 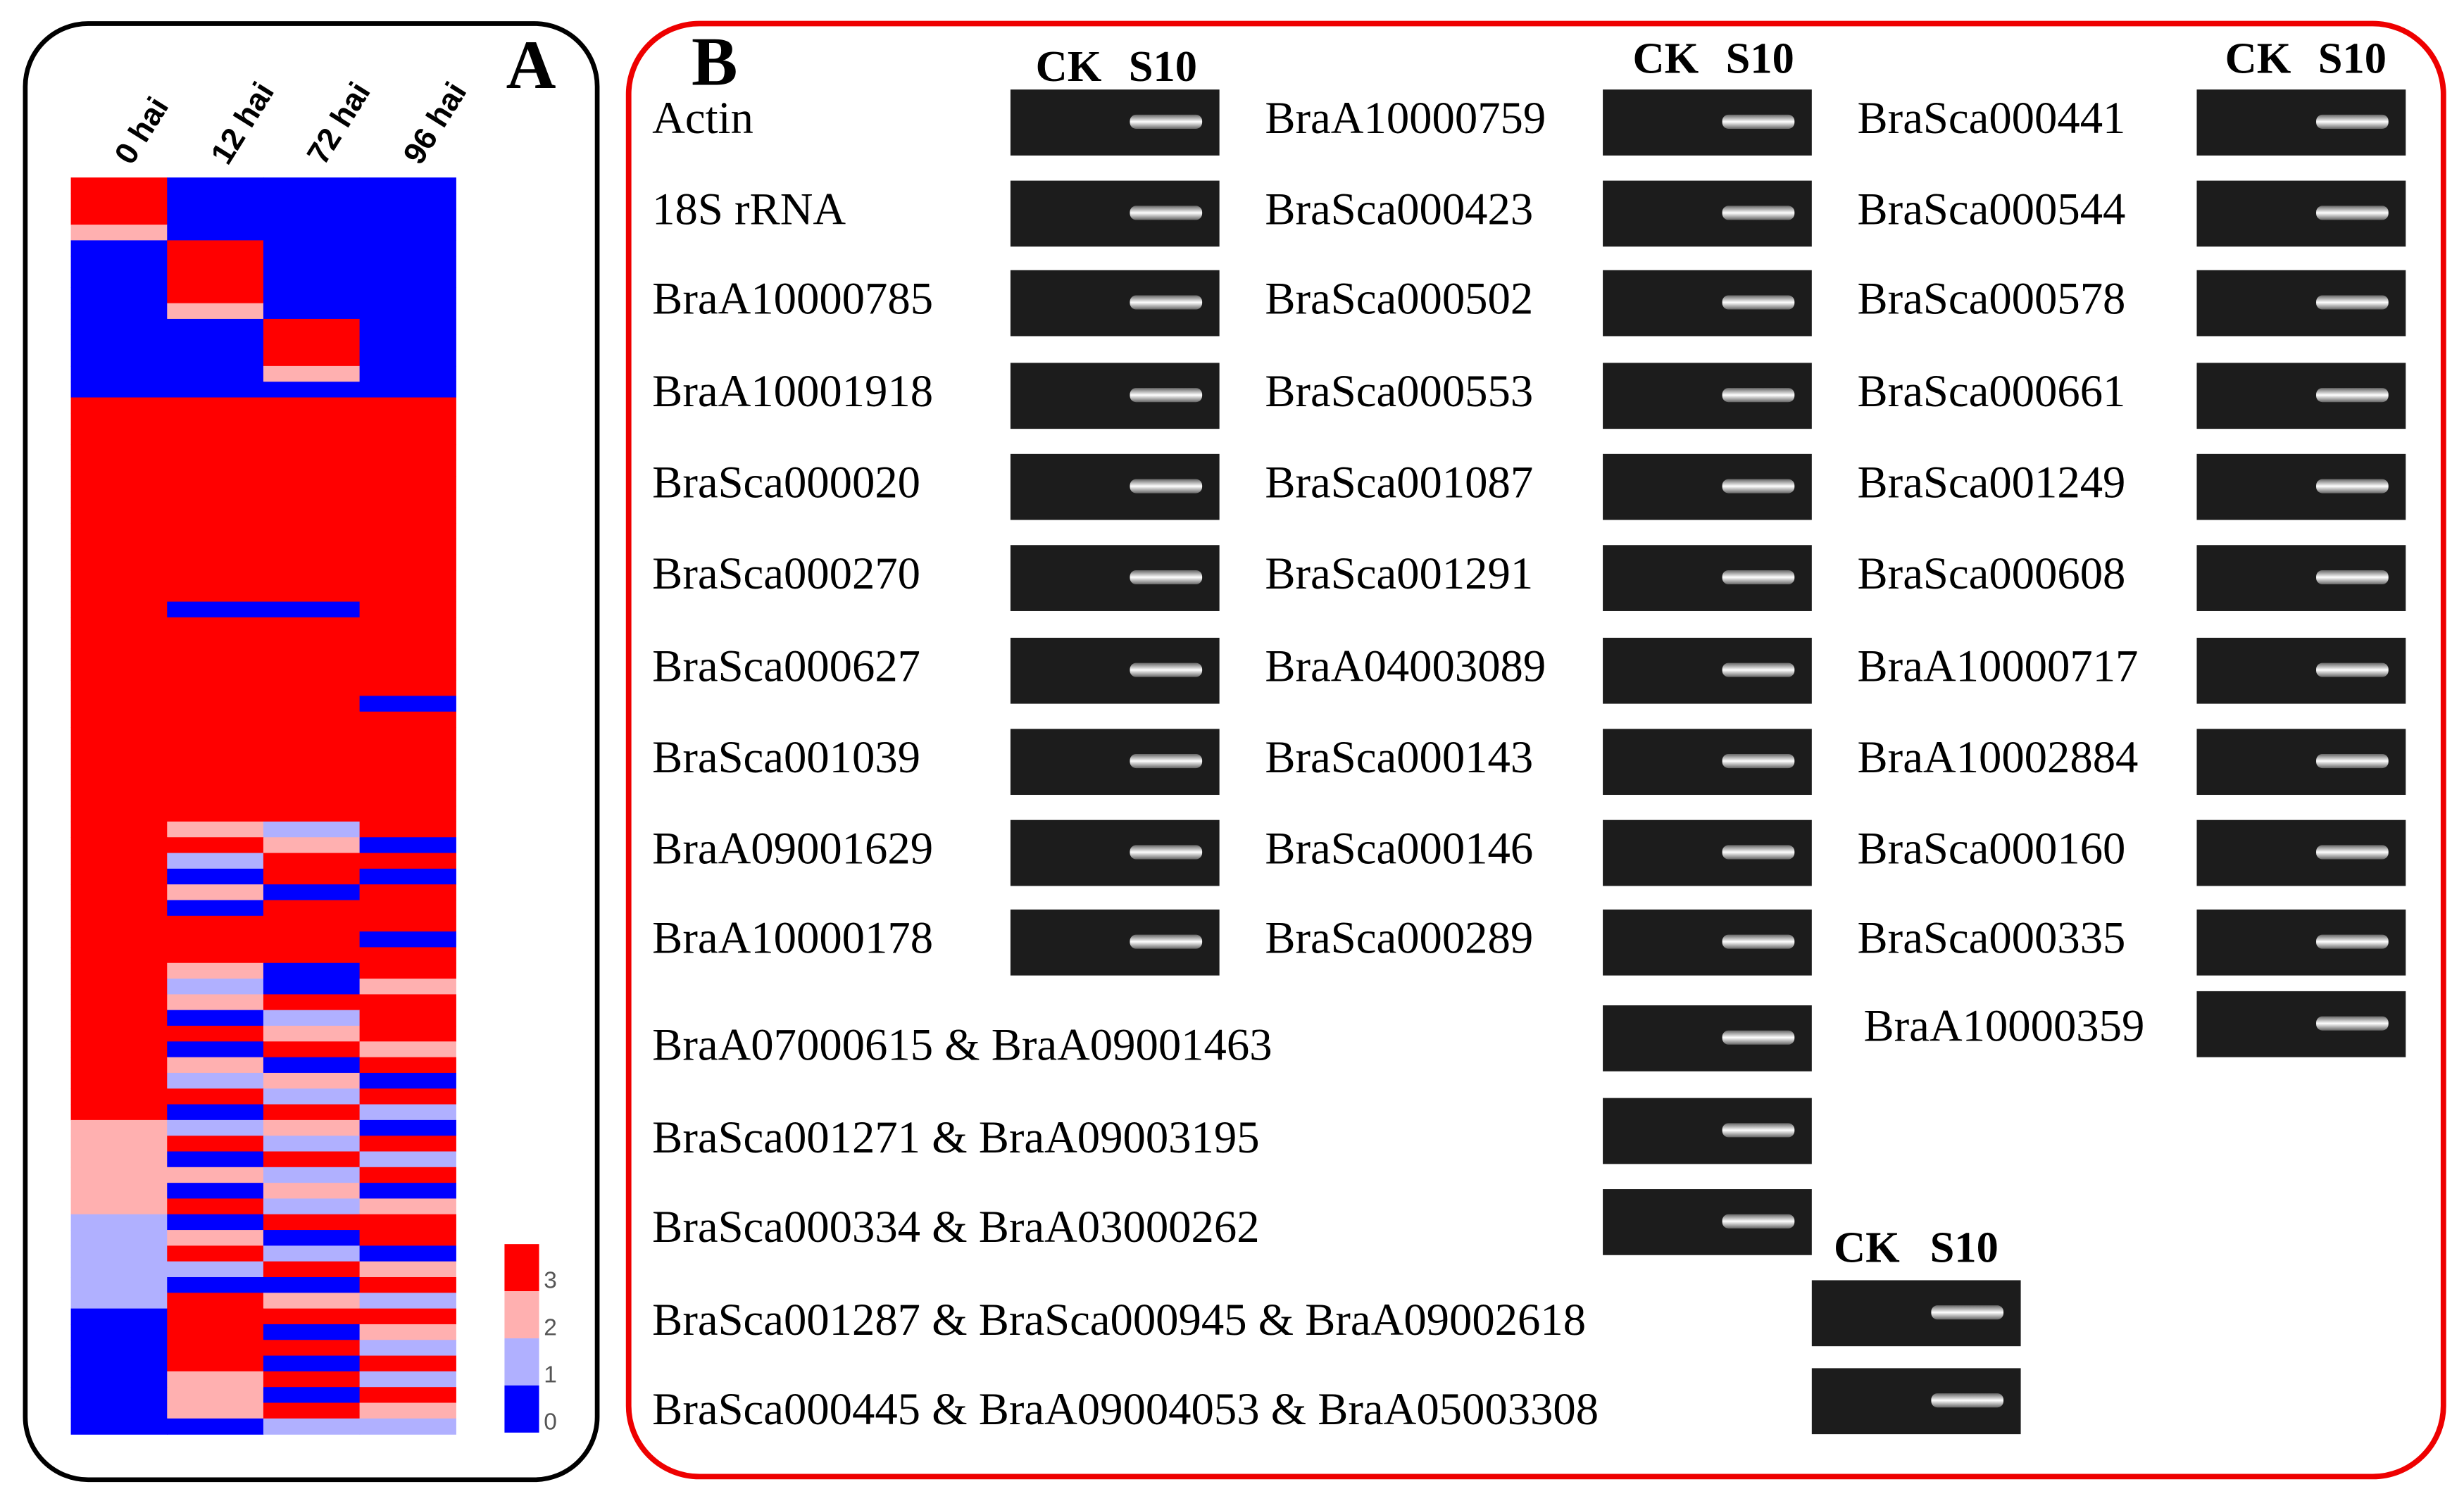 What do you see at coordinates (531, 65) in the screenshot?
I see `panel-label: A` at bounding box center [531, 65].